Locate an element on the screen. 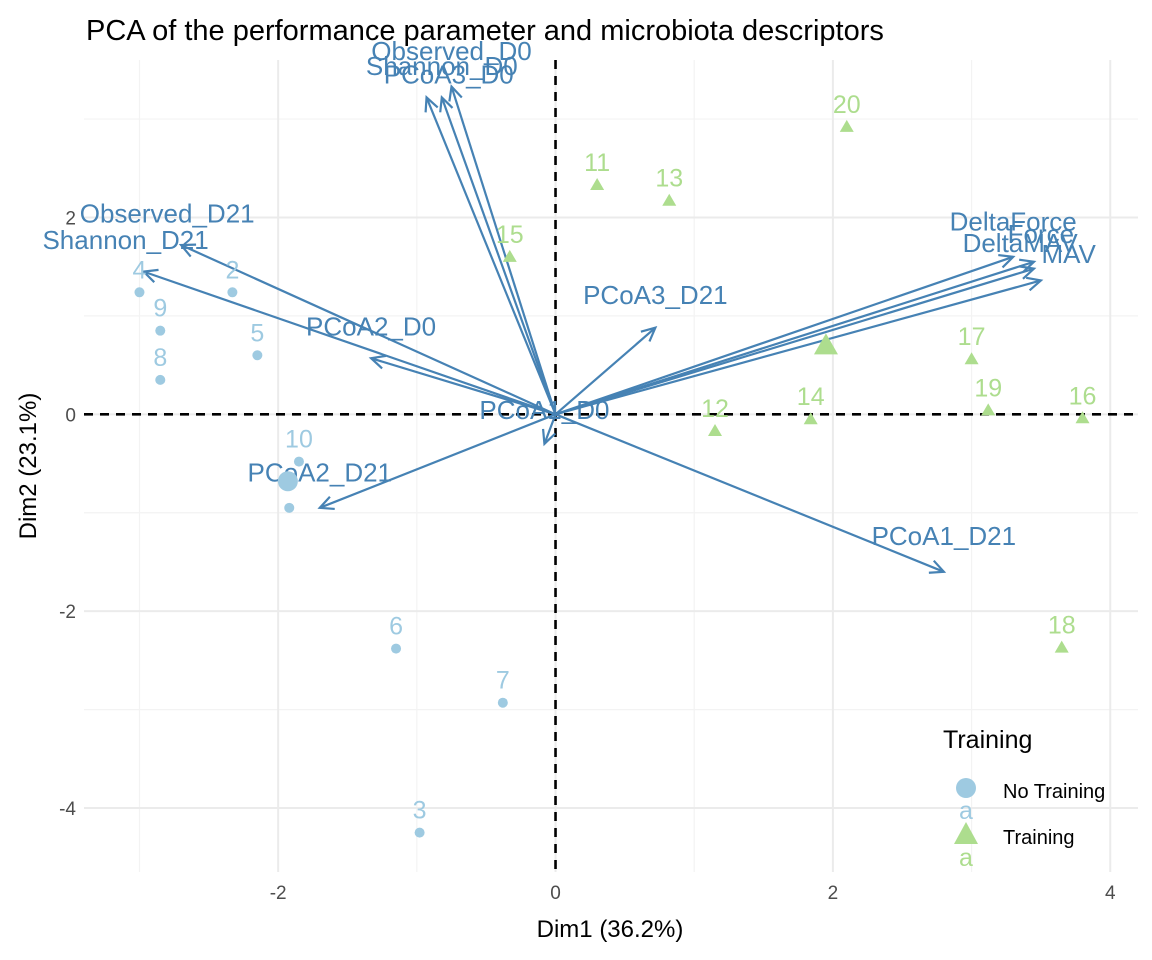  point-label: 20 is located at coordinates (847, 105).